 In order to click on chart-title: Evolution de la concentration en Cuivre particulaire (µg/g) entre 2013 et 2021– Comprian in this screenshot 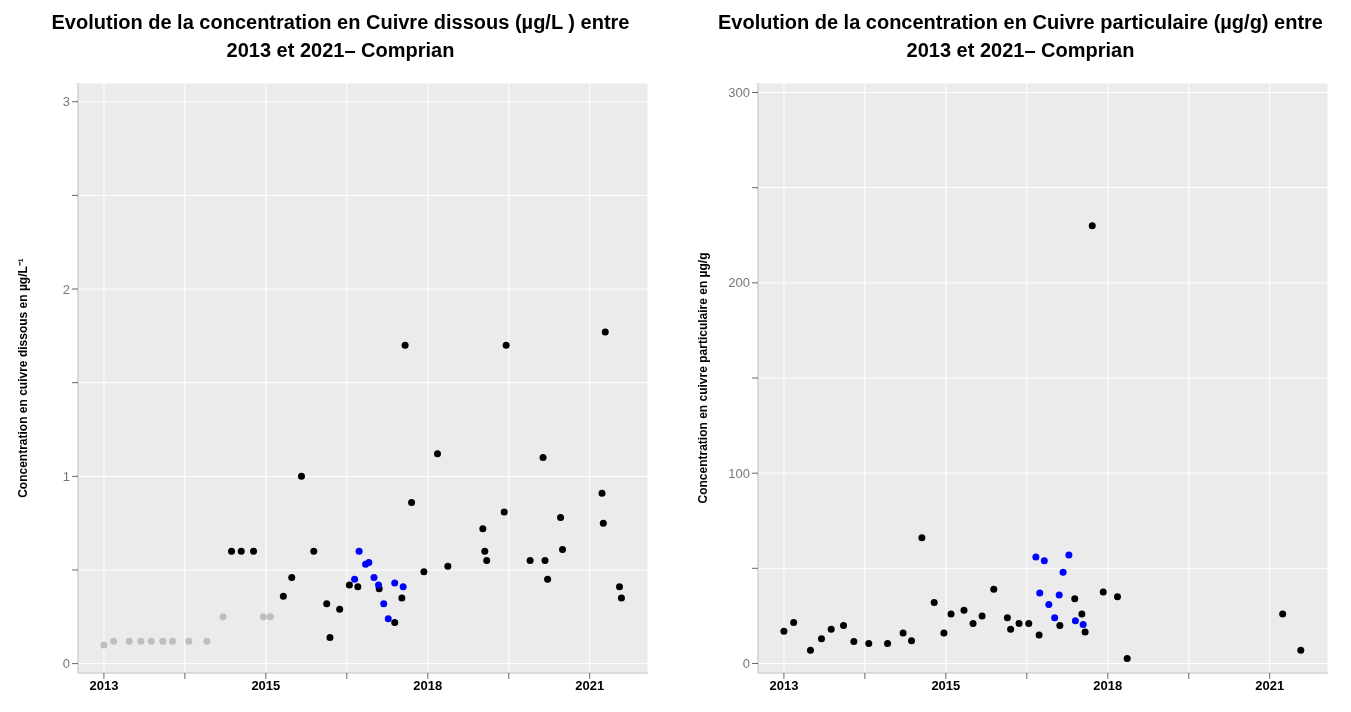, I will do `click(1020, 36)`.